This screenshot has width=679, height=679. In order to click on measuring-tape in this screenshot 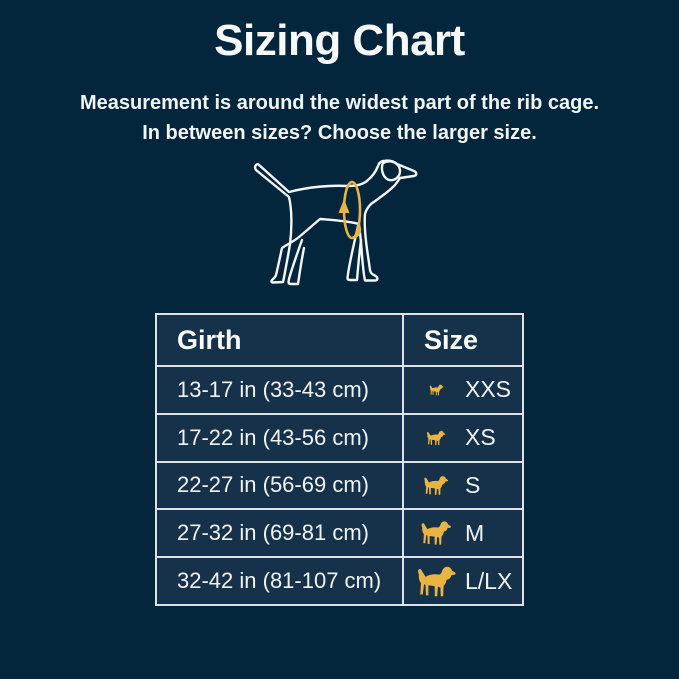, I will do `click(350, 210)`.